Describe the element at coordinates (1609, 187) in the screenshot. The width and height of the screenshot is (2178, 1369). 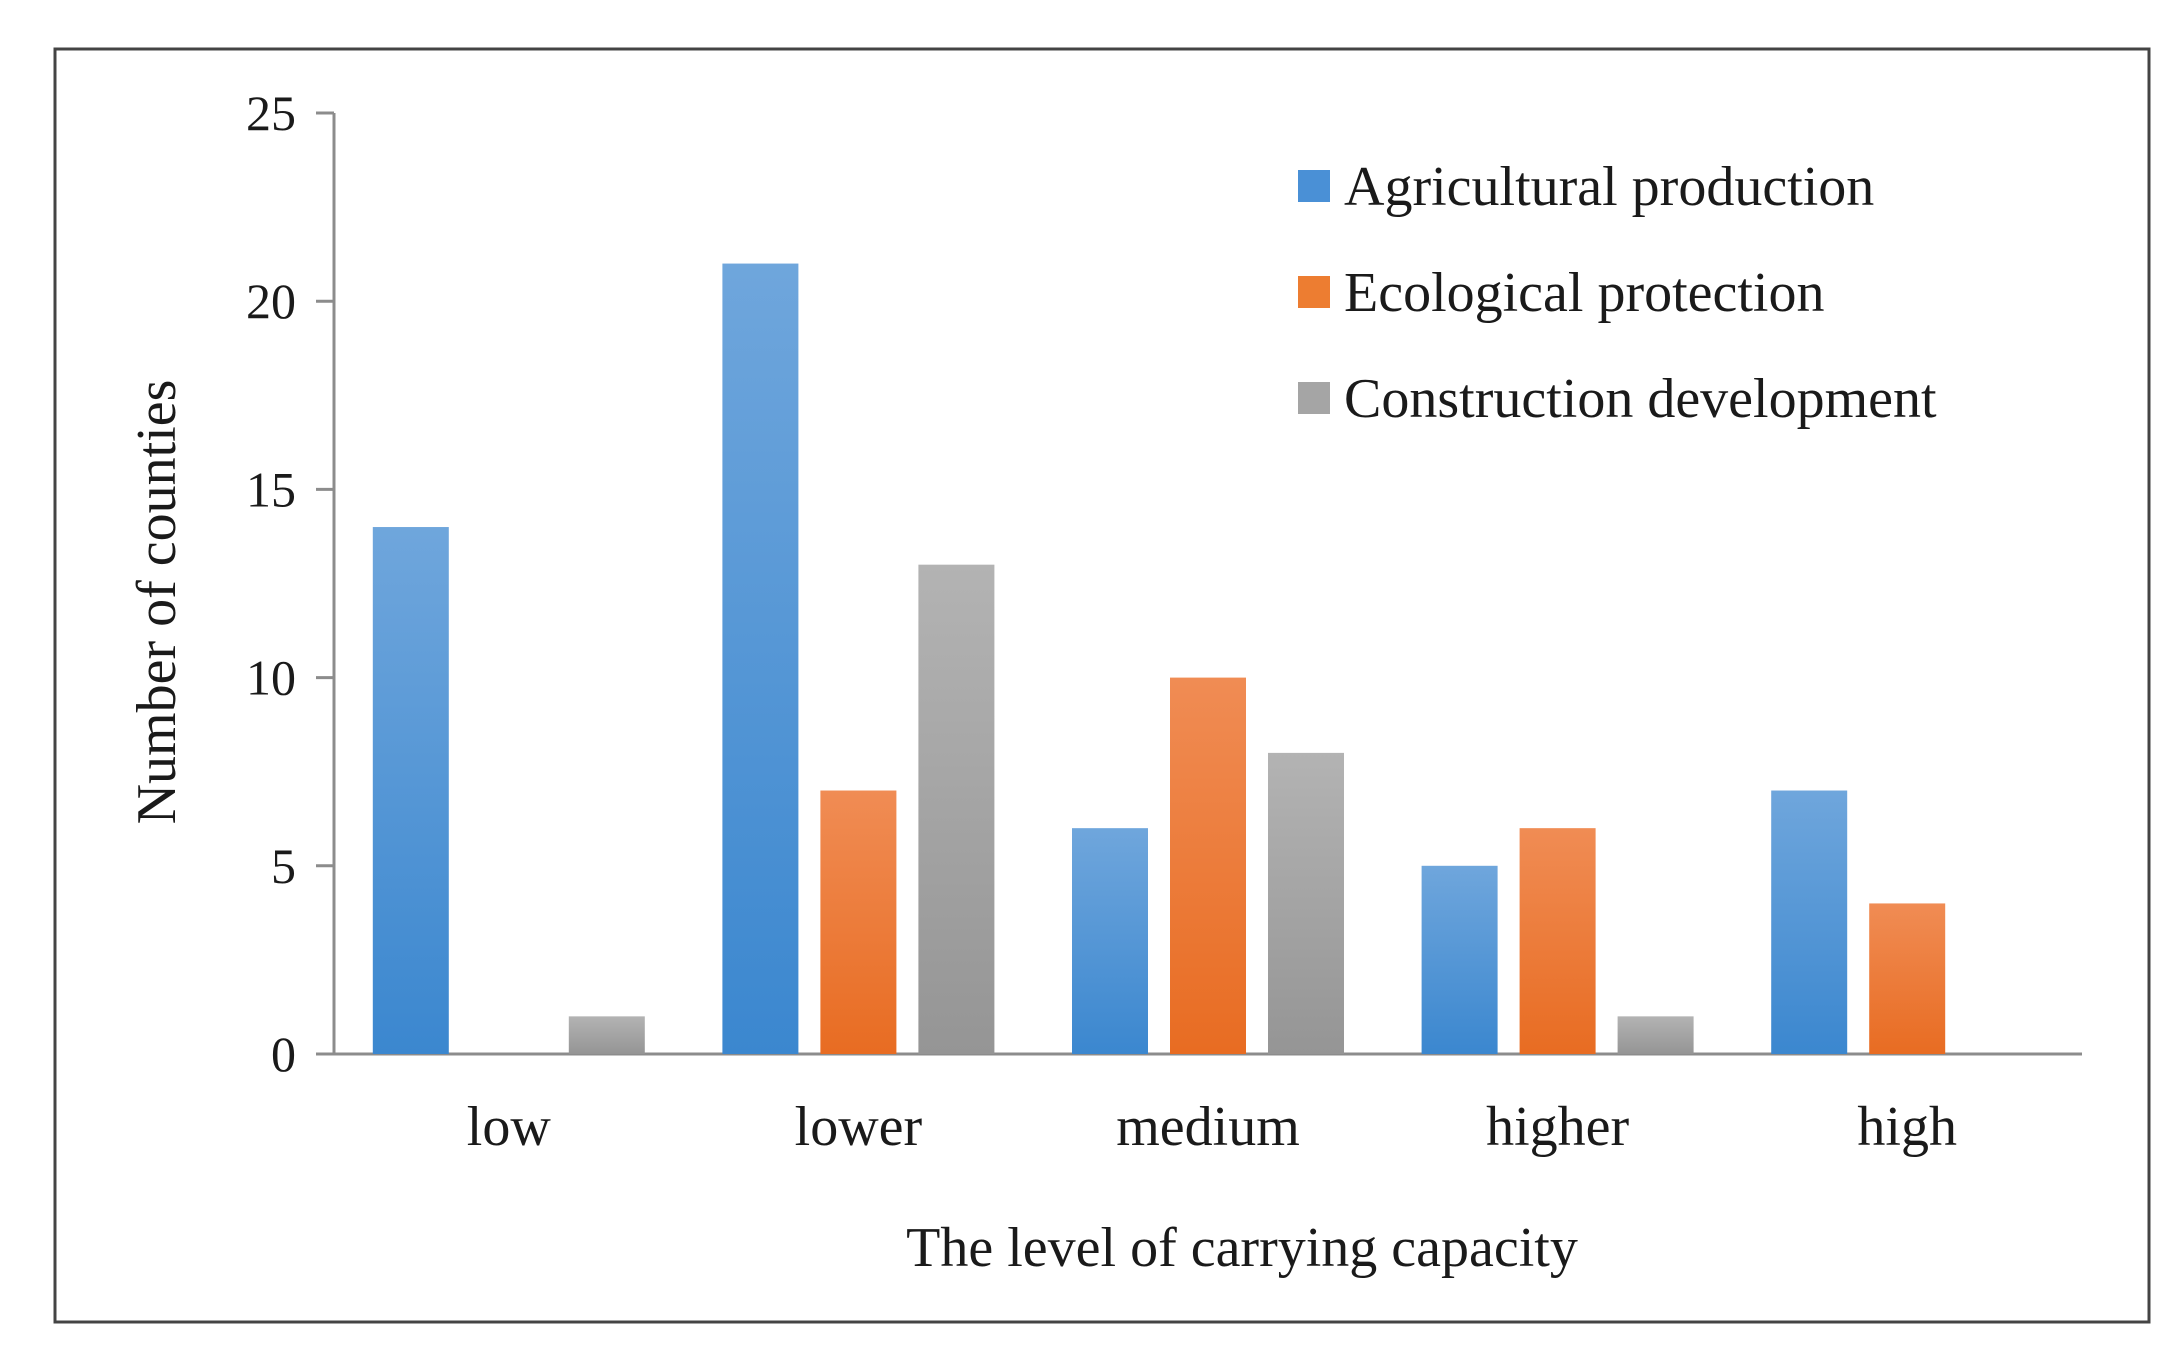
I see `legend-label-0: Agricultural production` at that location.